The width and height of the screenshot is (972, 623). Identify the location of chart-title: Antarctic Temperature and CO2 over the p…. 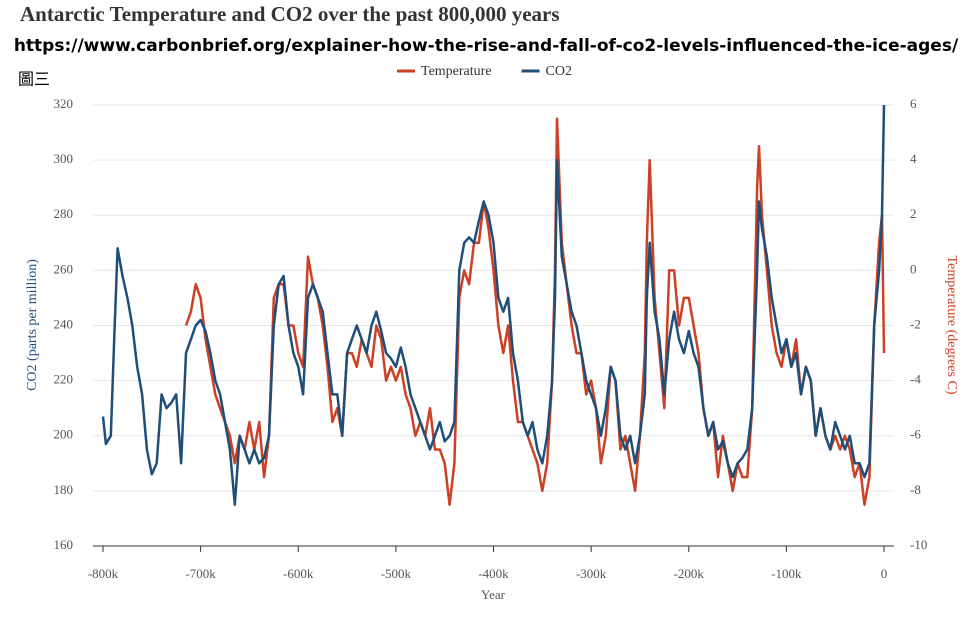
(290, 14).